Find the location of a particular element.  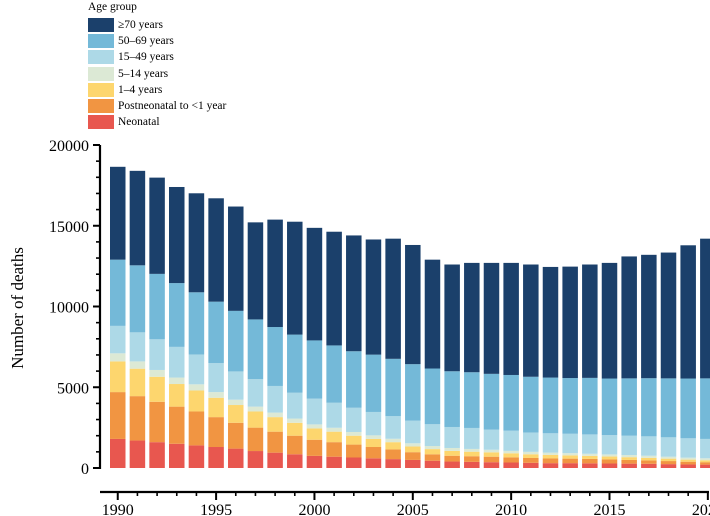

y-tick-label: 10000 is located at coordinates (69, 308).